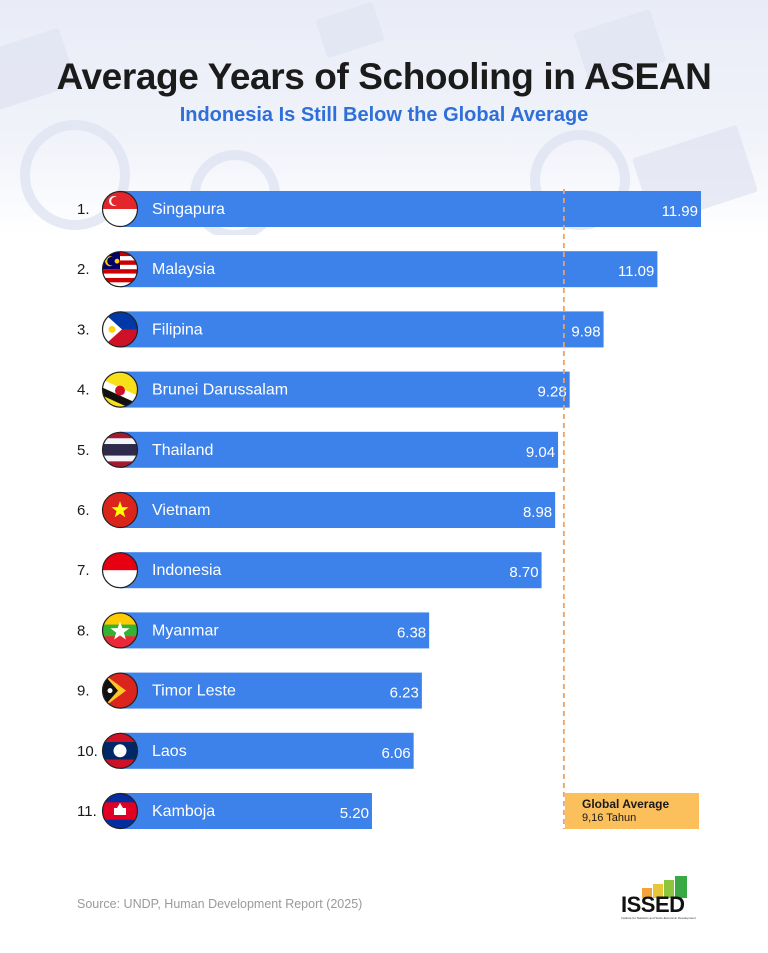  Describe the element at coordinates (181, 510) in the screenshot. I see `country-label-6: Vietnam` at that location.